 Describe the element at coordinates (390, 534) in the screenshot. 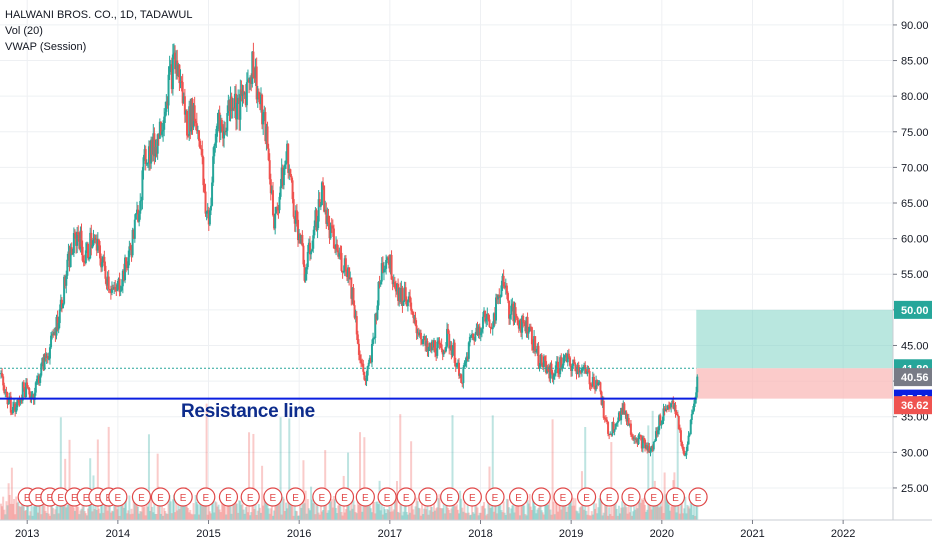

I see `time-axis-label: 2017` at that location.